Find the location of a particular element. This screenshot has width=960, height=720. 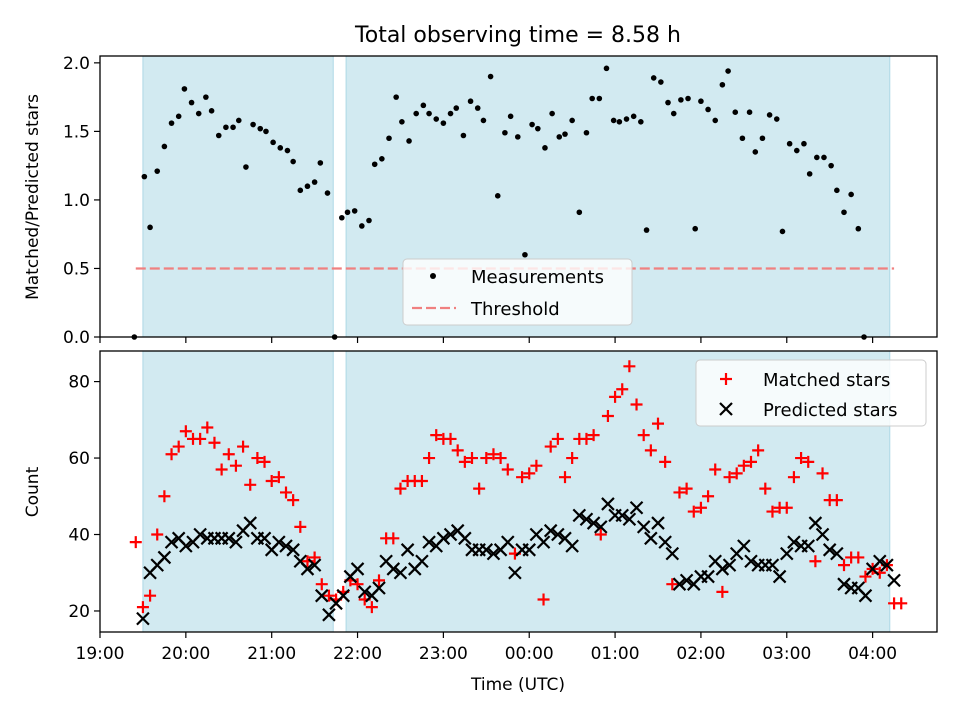

predicted-stars-points is located at coordinates (518, 561).